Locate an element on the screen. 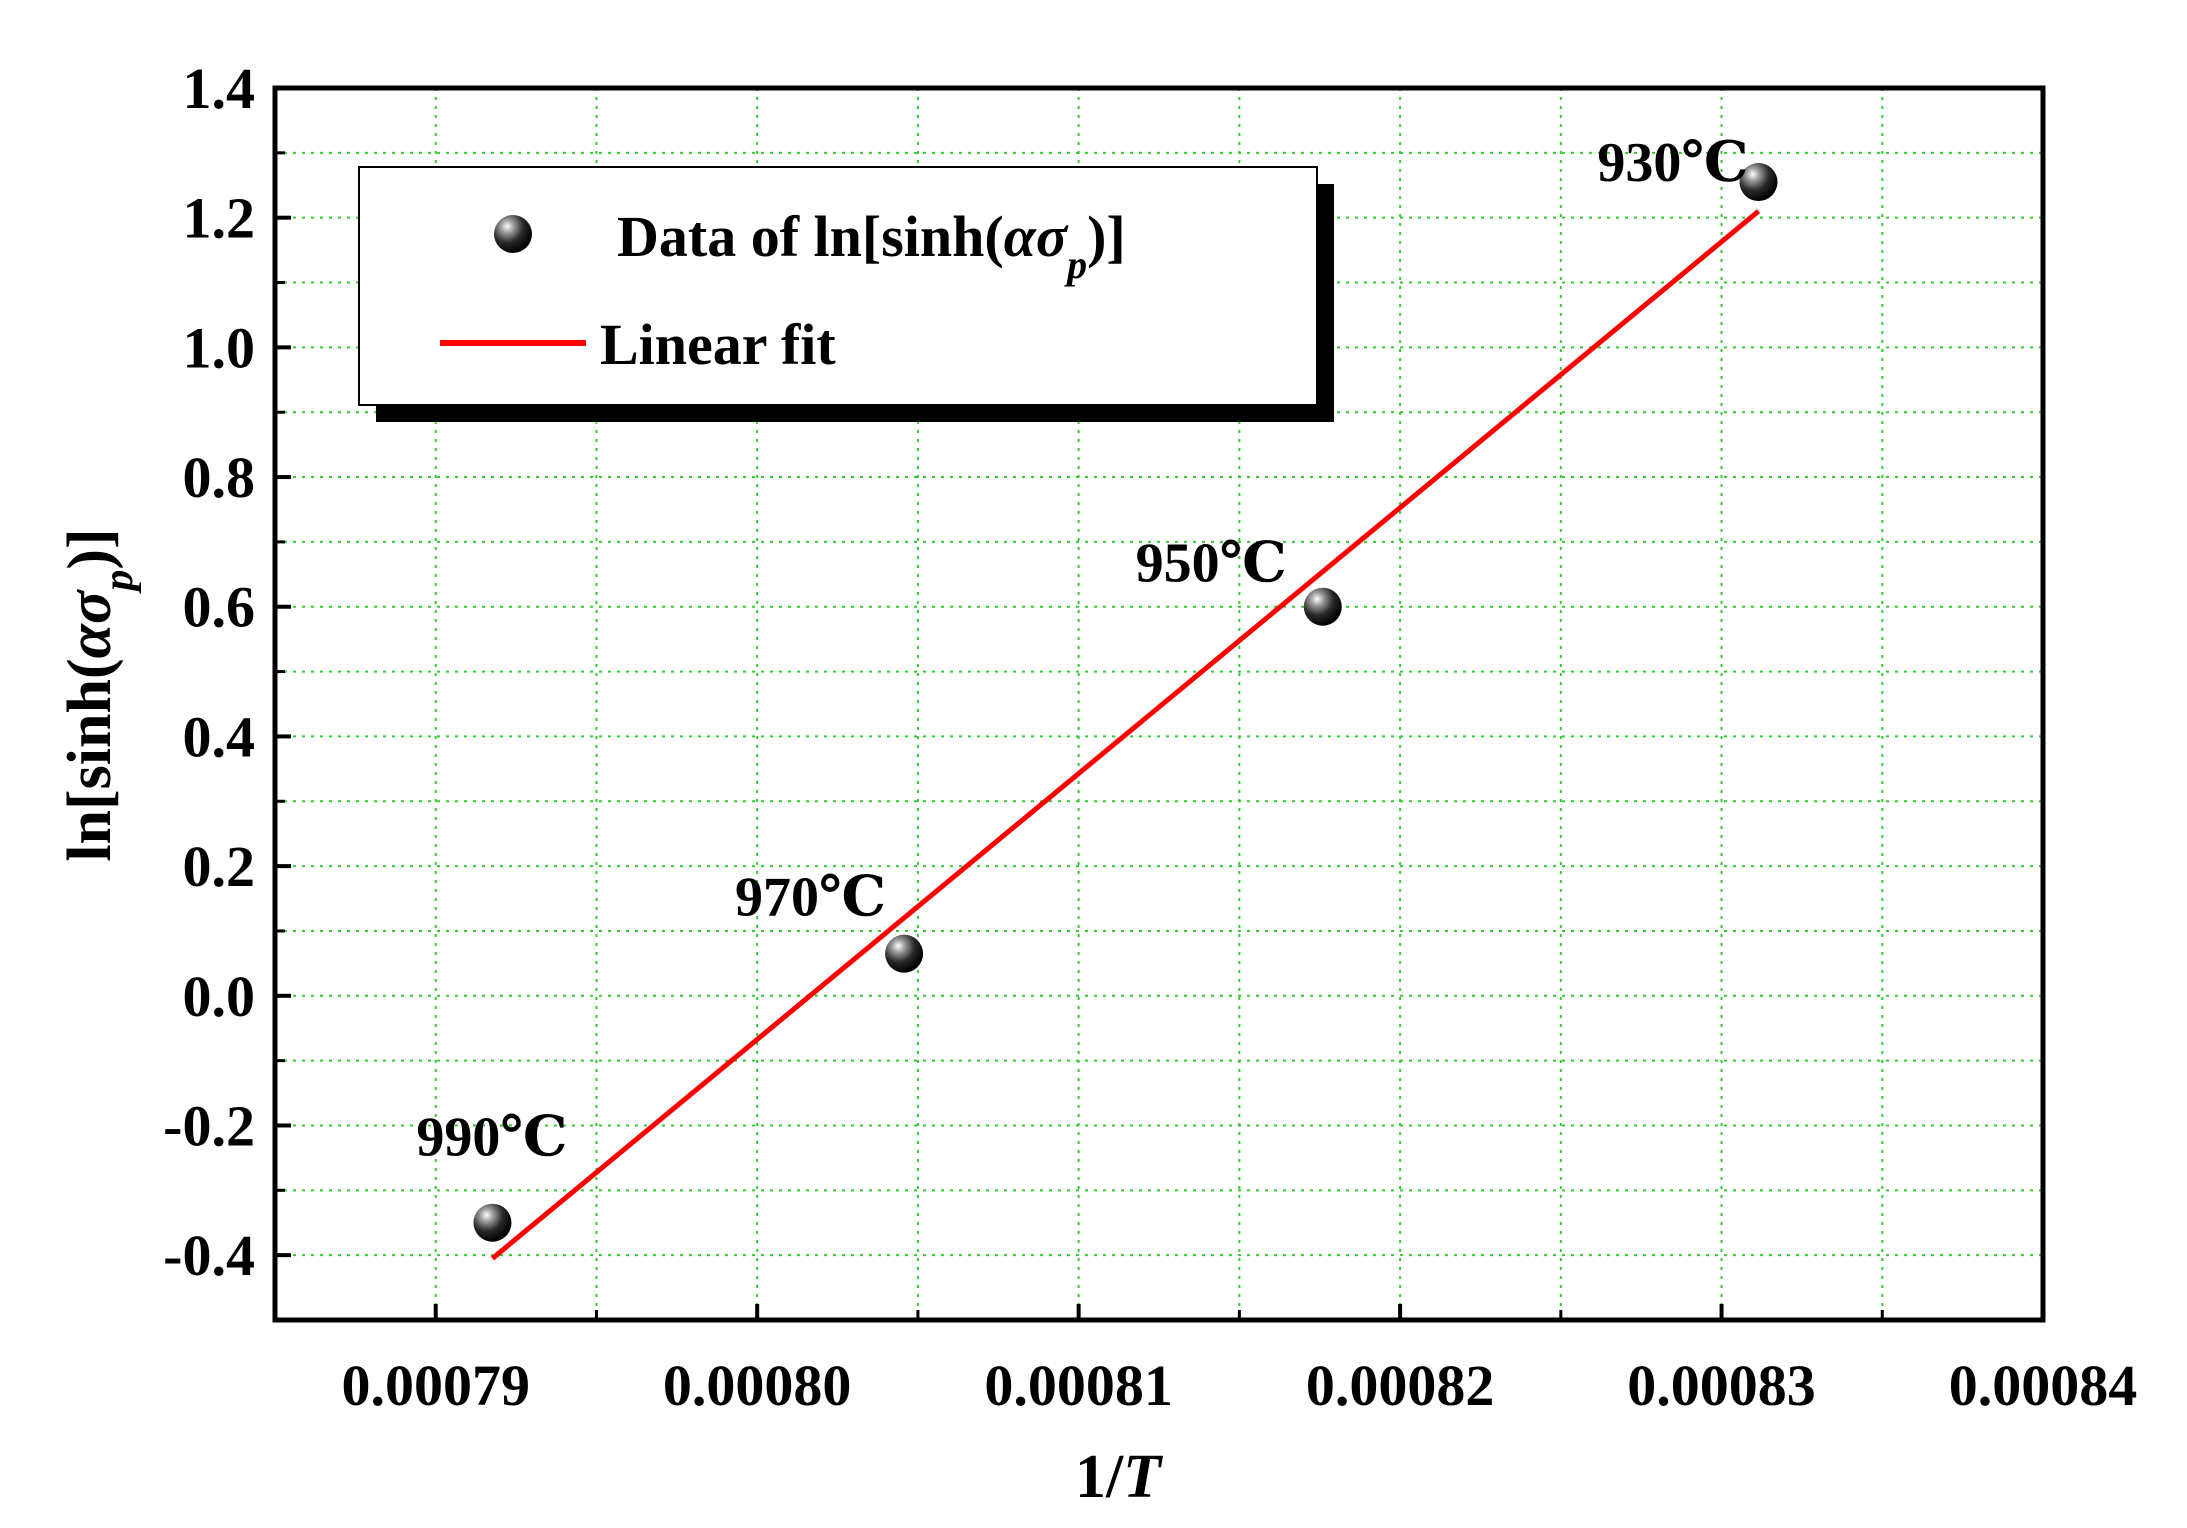 The height and width of the screenshot is (1528, 2187). y-tick-label: -0.4 is located at coordinates (209, 1255).